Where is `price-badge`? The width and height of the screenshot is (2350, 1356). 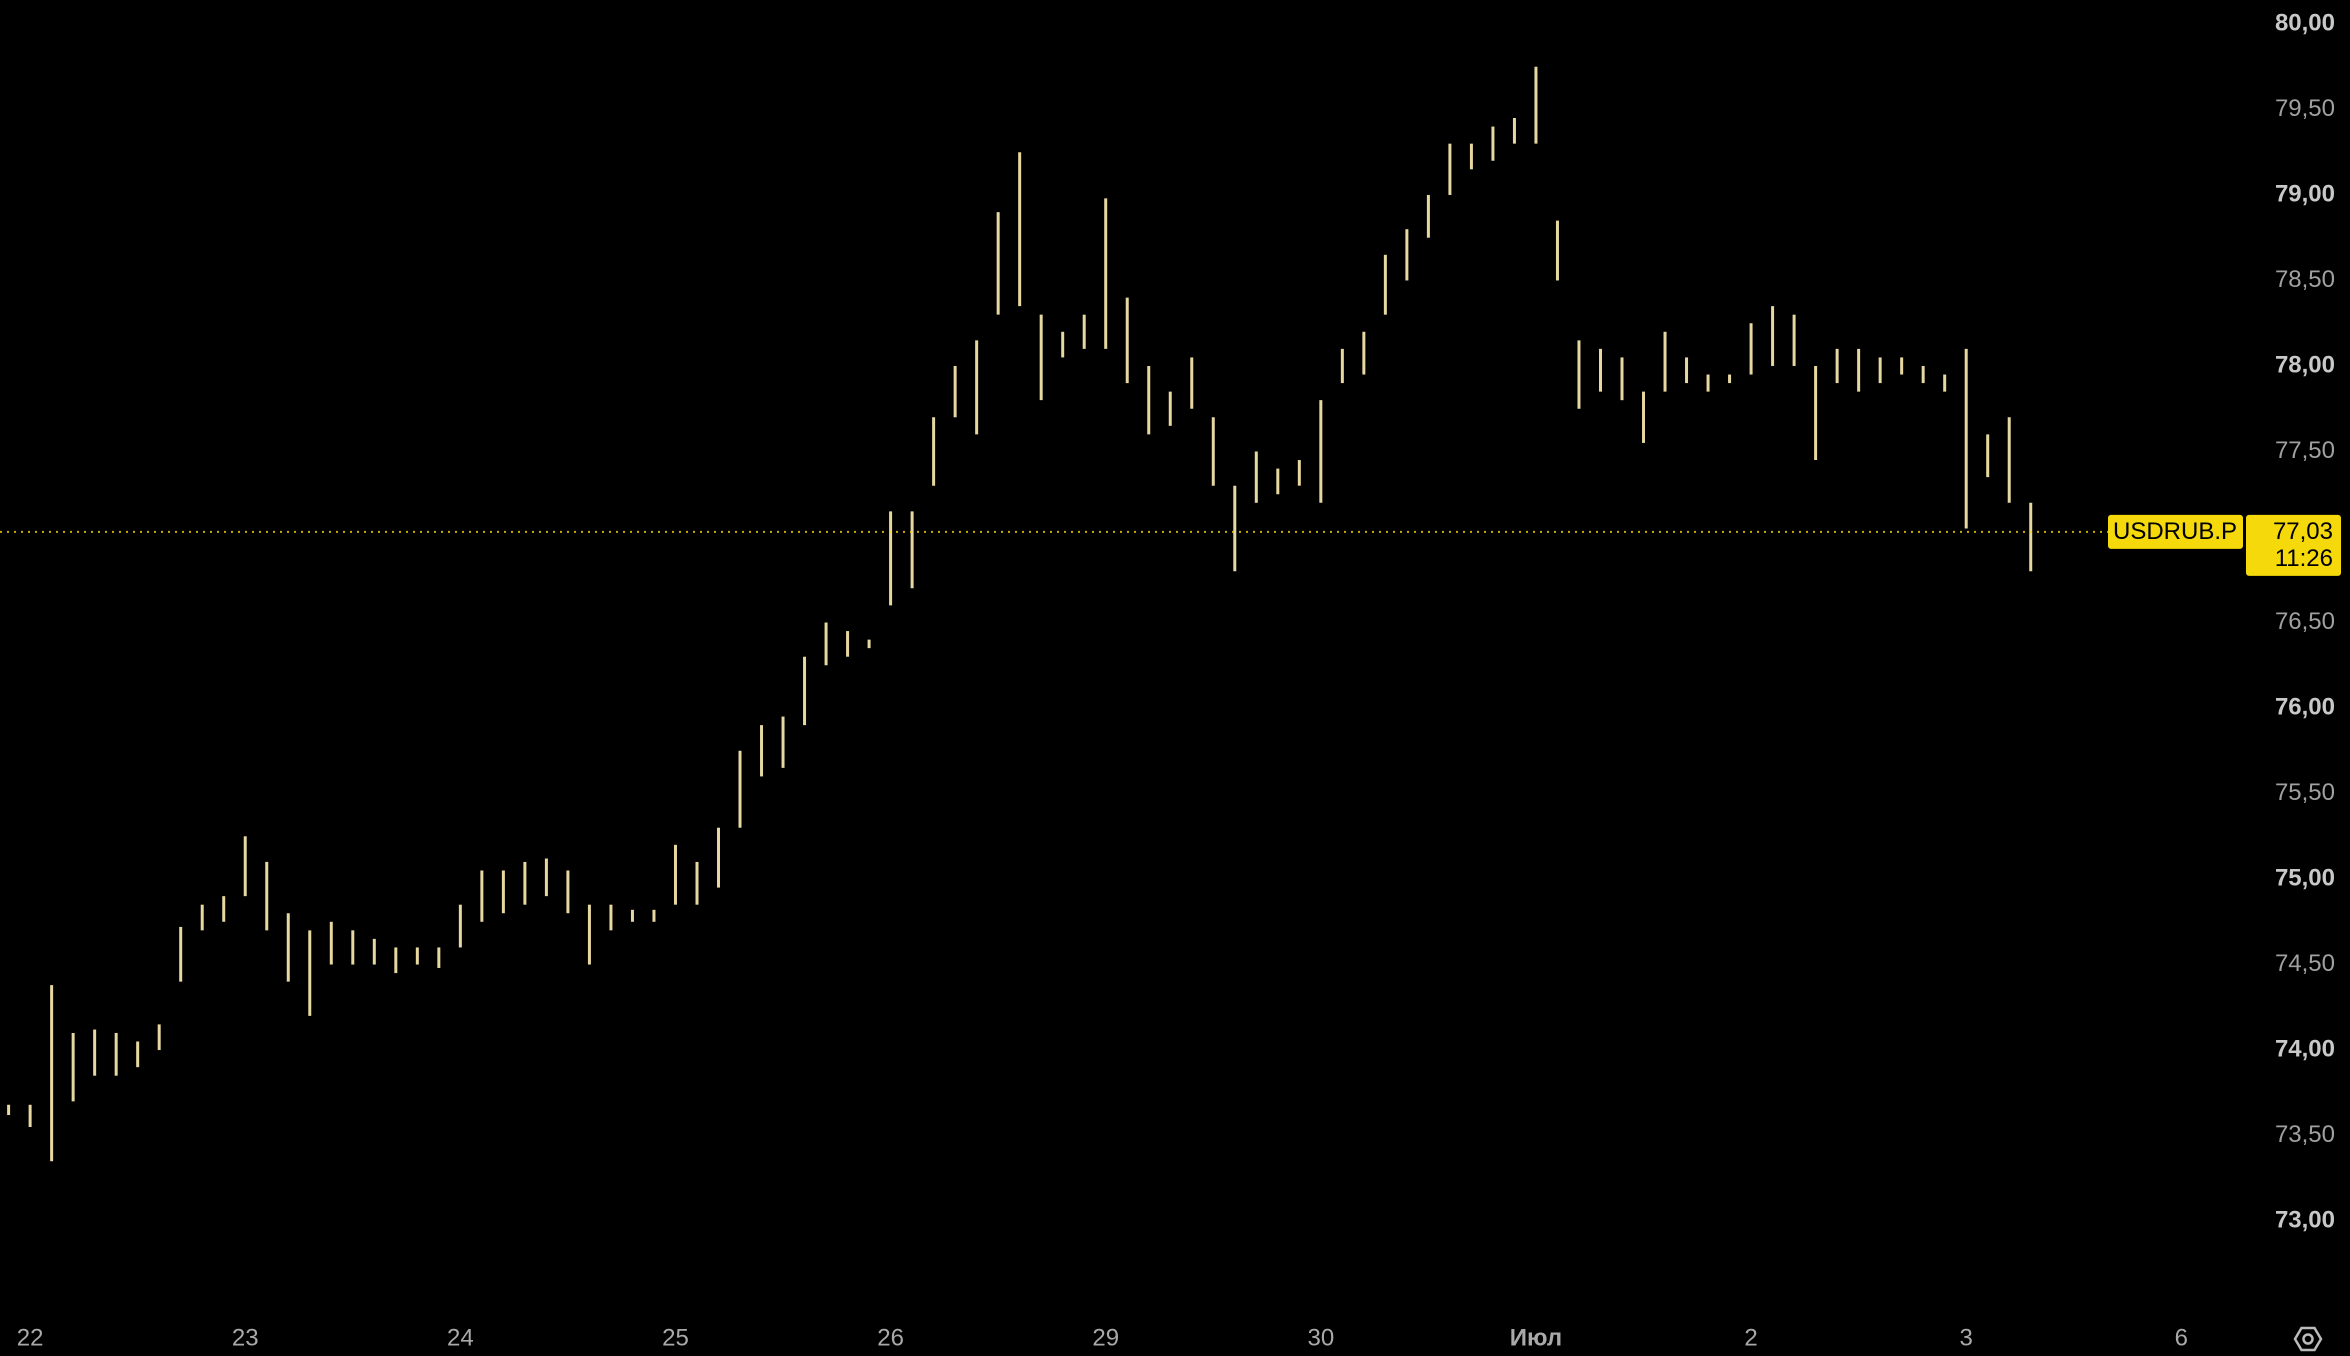 price-badge is located at coordinates (2293, 545).